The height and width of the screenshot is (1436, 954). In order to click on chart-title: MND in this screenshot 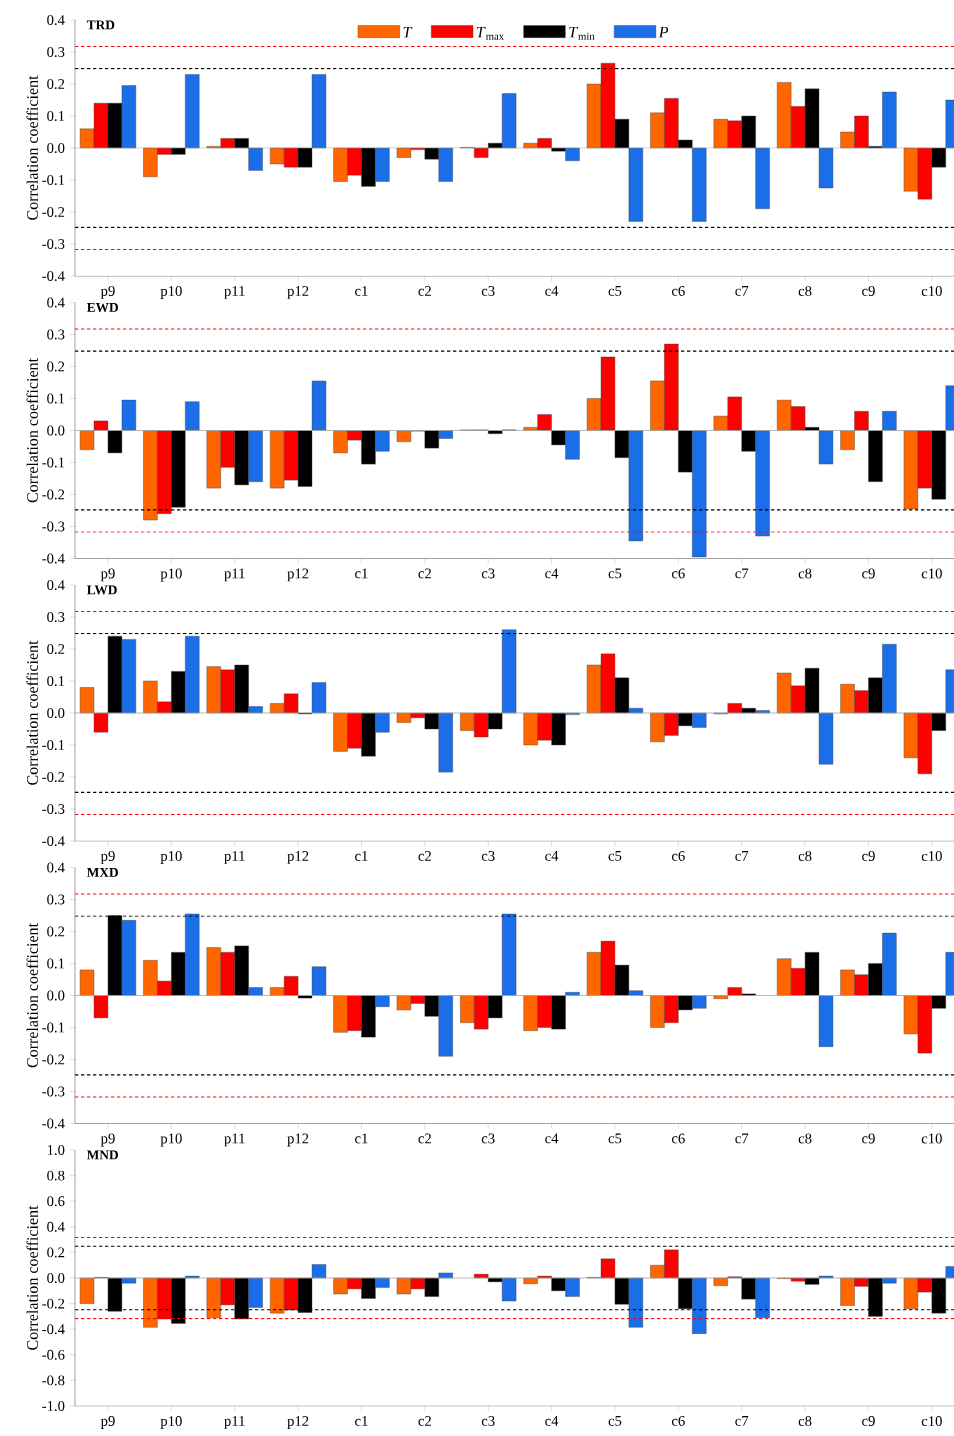, I will do `click(102, 1155)`.